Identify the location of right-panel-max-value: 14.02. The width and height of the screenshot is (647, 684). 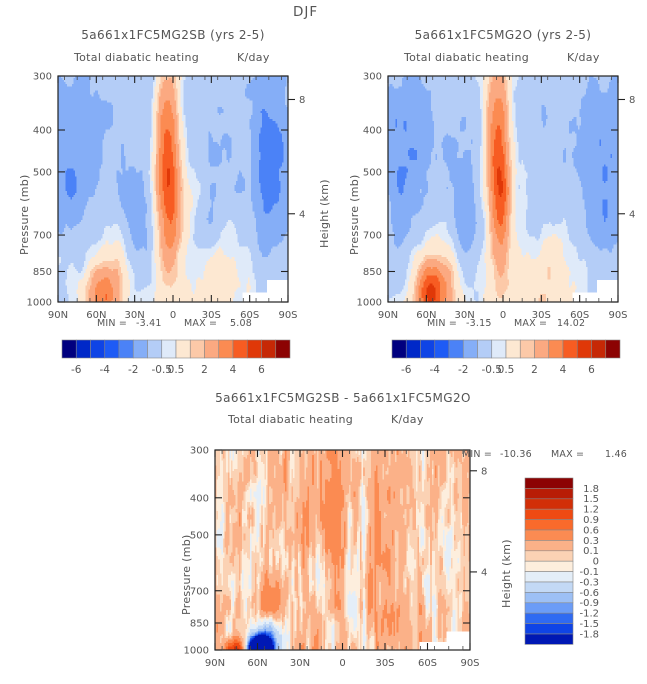
(571, 323).